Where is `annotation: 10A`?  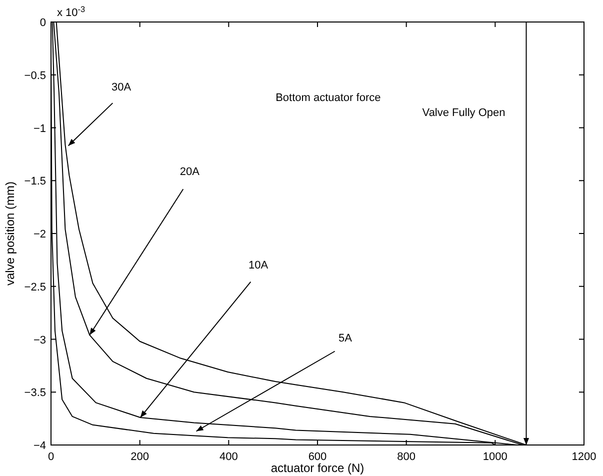 annotation: 10A is located at coordinates (258, 266).